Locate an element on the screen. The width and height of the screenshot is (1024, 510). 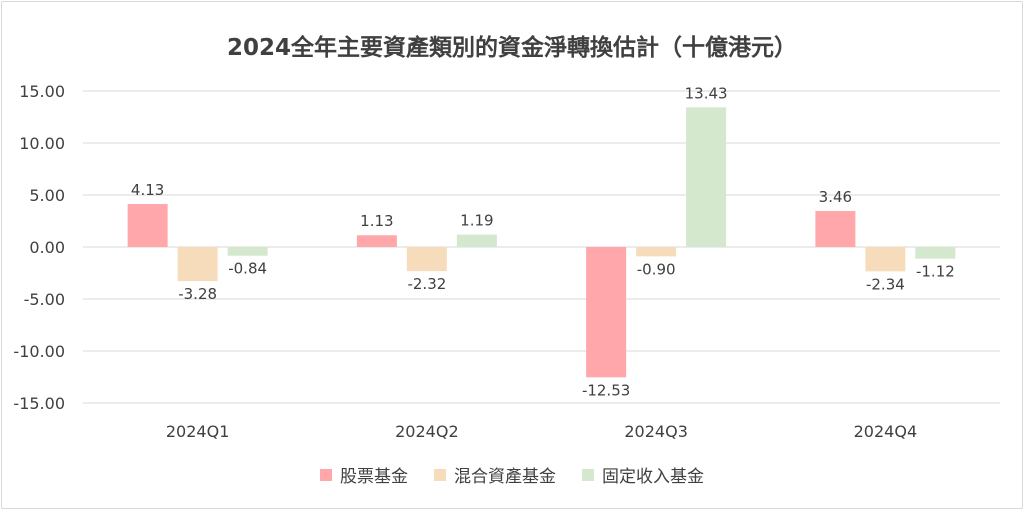
data-label: -0.90 is located at coordinates (656, 269).